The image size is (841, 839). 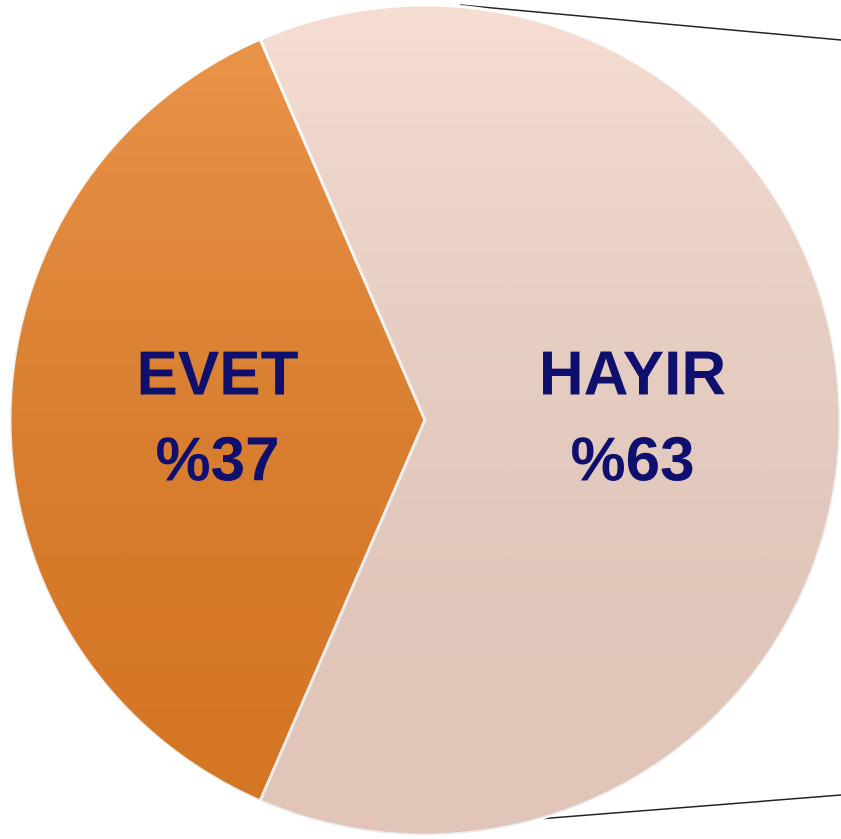 What do you see at coordinates (632, 459) in the screenshot?
I see `slice-value: %63` at bounding box center [632, 459].